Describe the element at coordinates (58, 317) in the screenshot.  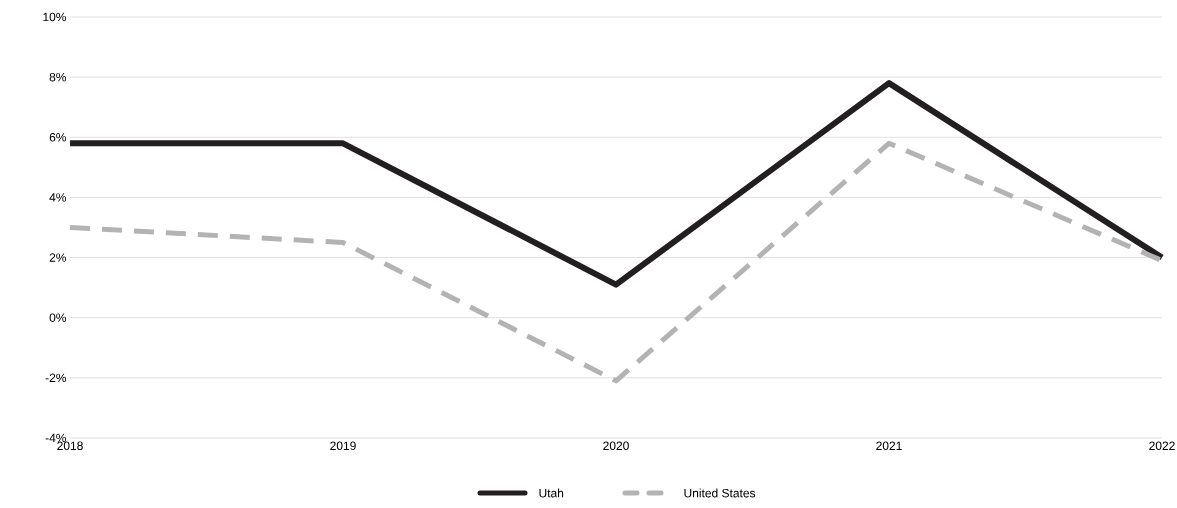
I see `y-tick-label: 0%` at that location.